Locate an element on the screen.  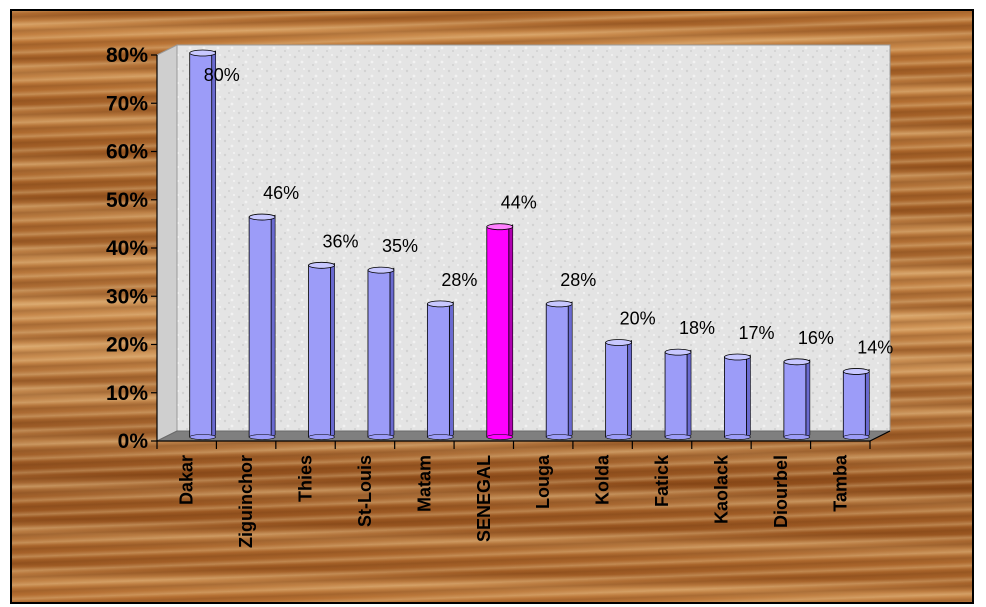
x-tick-label: Thies is located at coordinates (306, 478).